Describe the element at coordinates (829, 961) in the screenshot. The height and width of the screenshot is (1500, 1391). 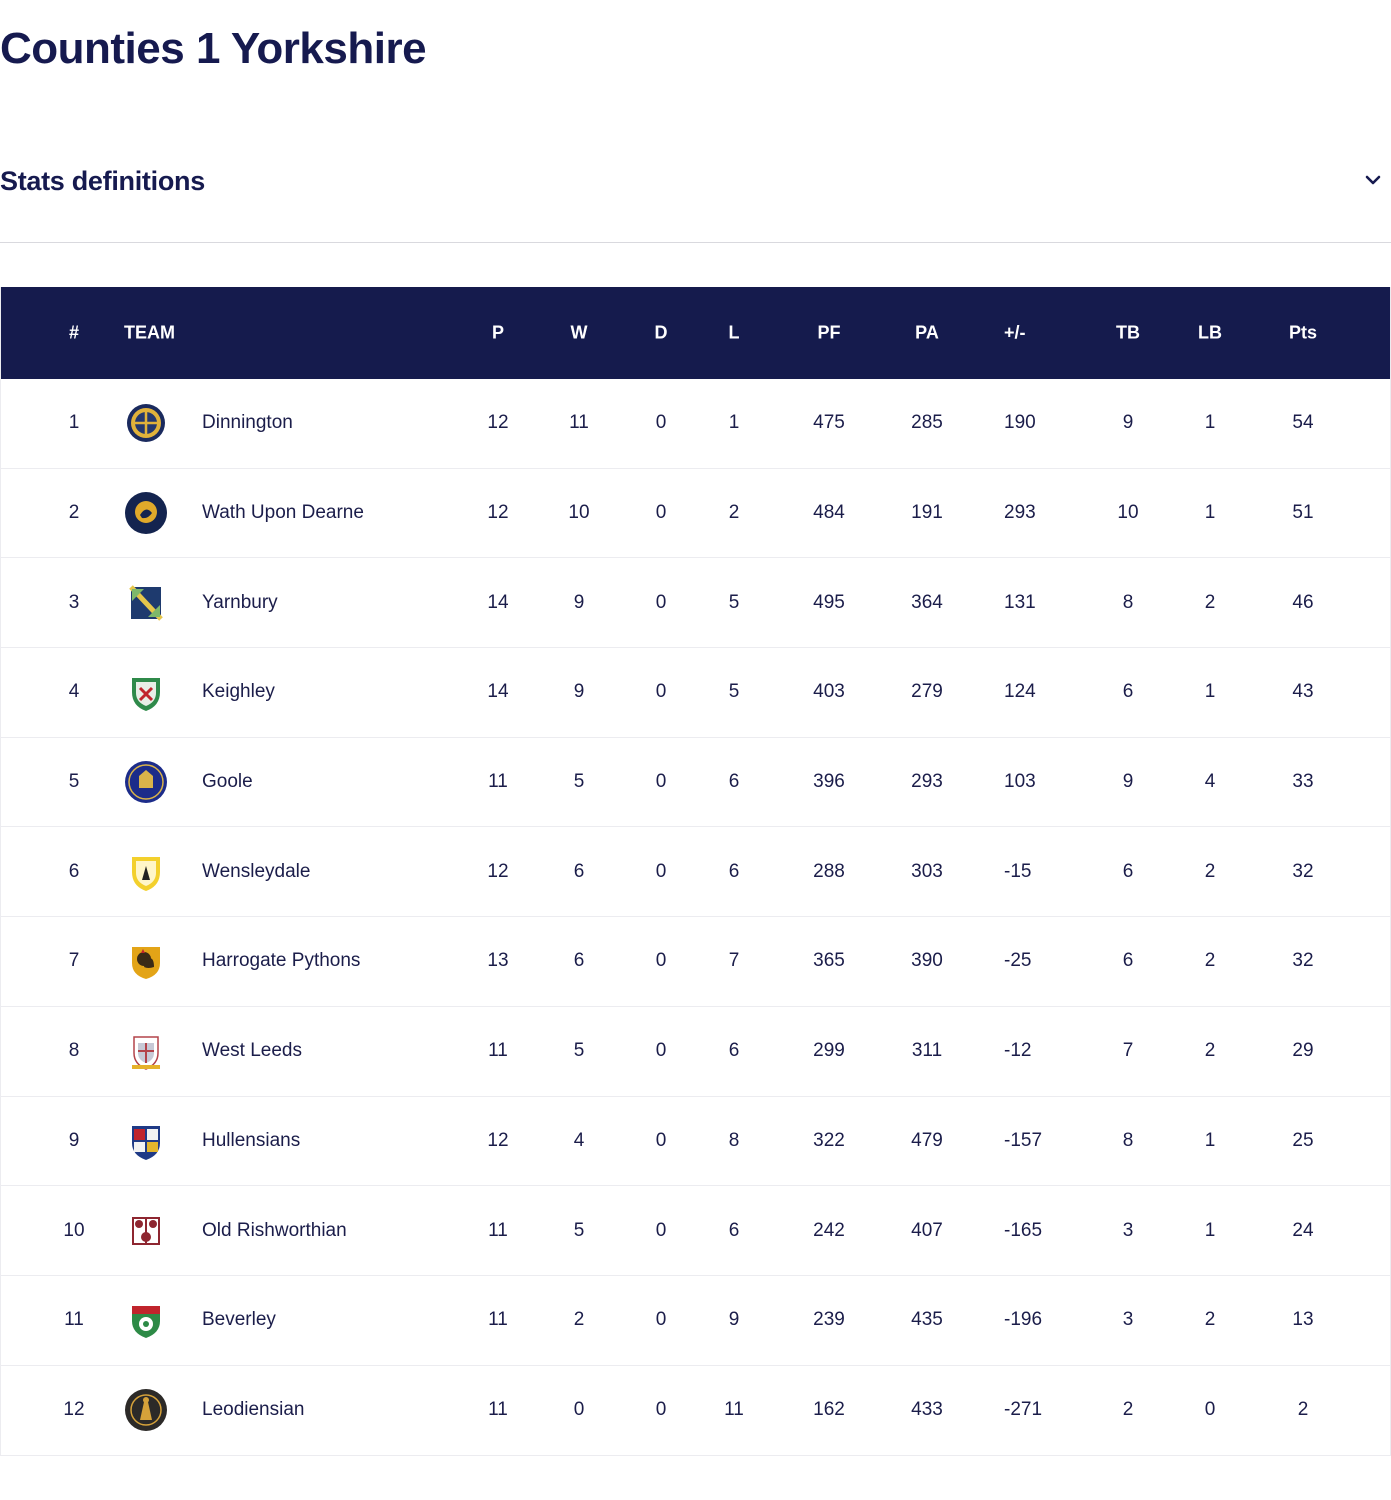
I see `points-for-cell: 365` at that location.